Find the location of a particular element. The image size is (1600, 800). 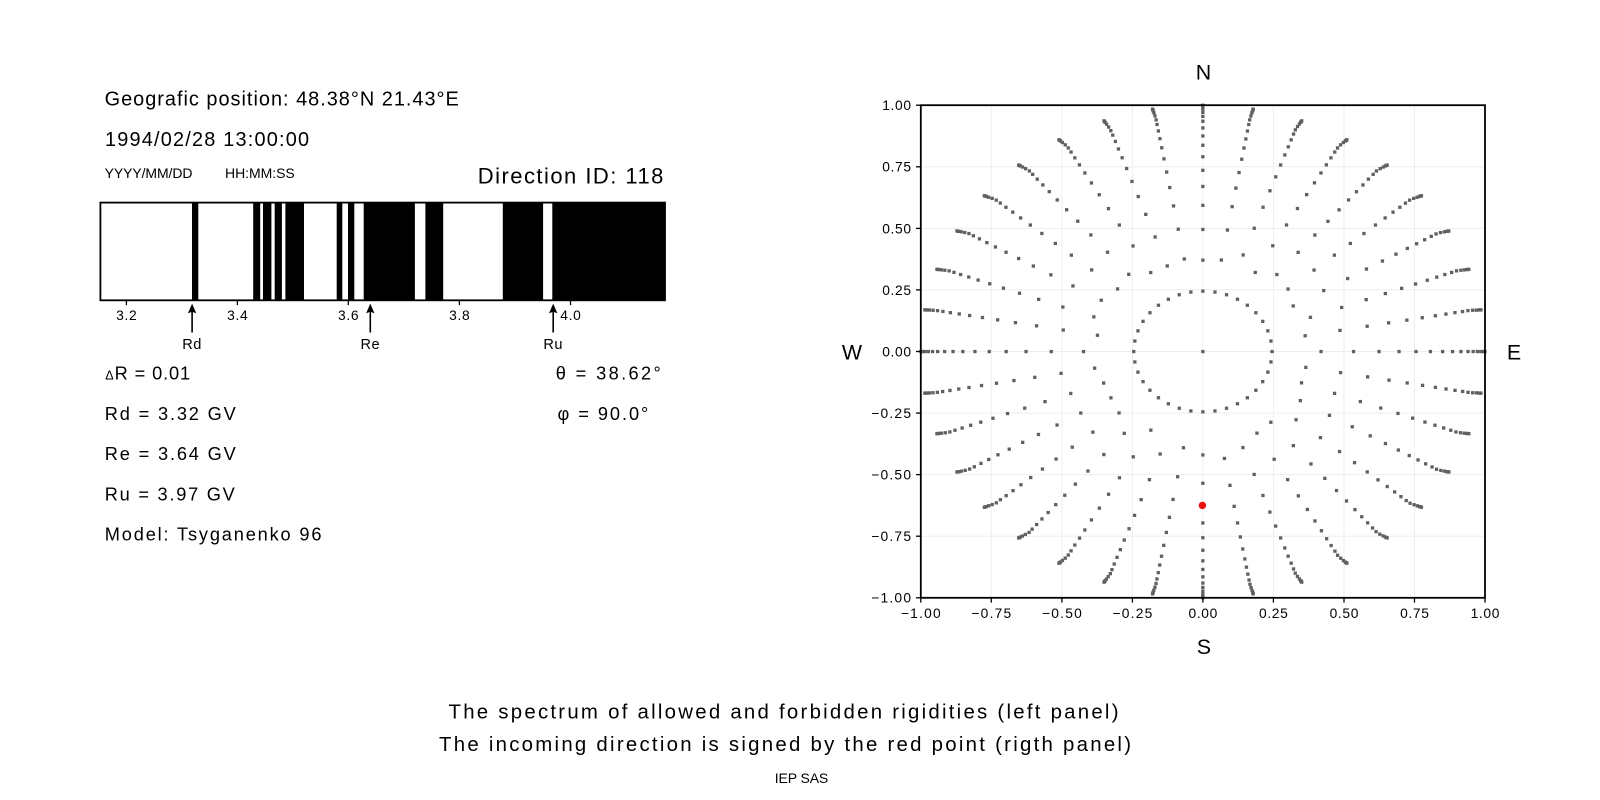

svg-text: 1994/02/28 13:00:00 is located at coordinates (207, 140).